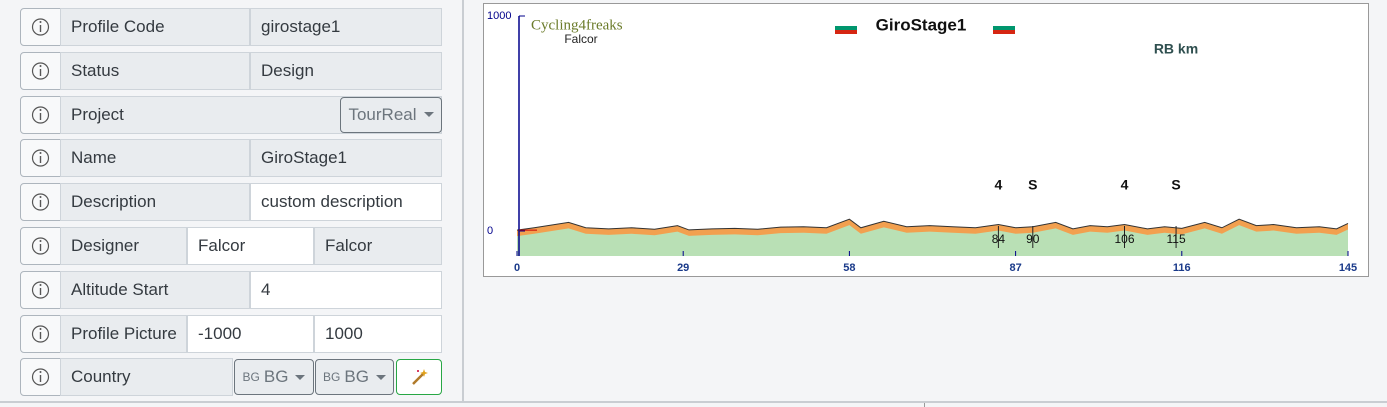 Image resolution: width=1387 pixels, height=407 pixels. I want to click on field: -1000, so click(250, 333).